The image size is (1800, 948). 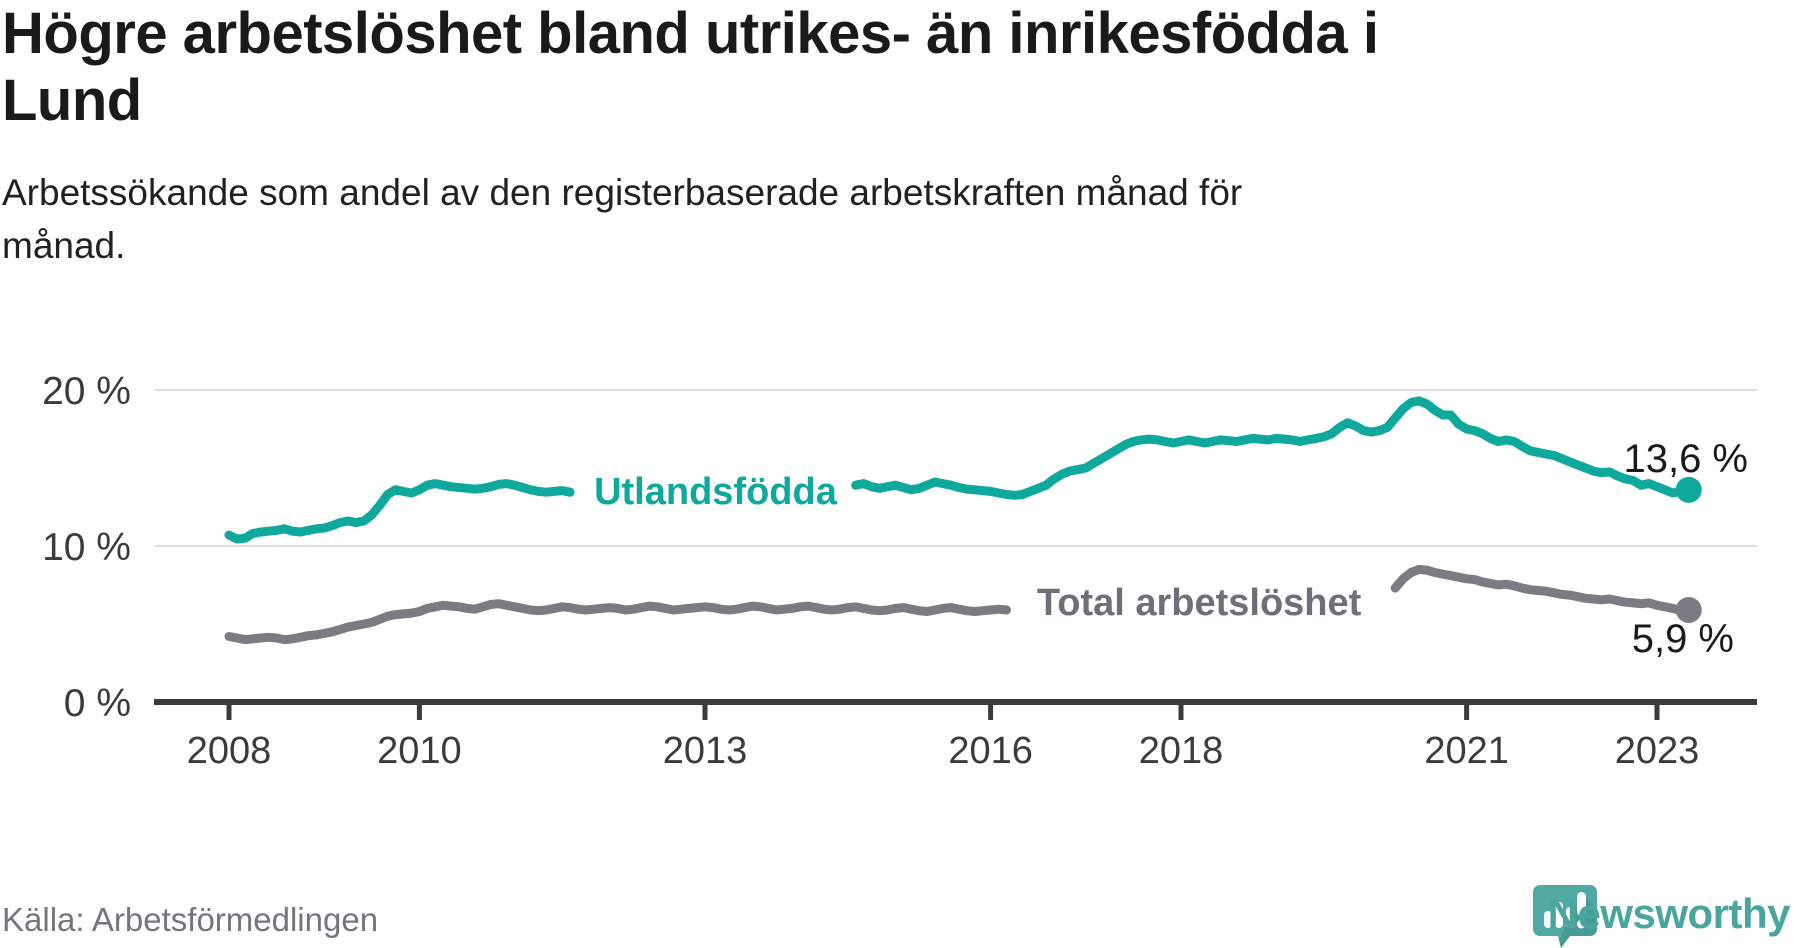 What do you see at coordinates (1685, 459) in the screenshot?
I see `end-value-label-utlandsfodda: 13,6 %` at bounding box center [1685, 459].